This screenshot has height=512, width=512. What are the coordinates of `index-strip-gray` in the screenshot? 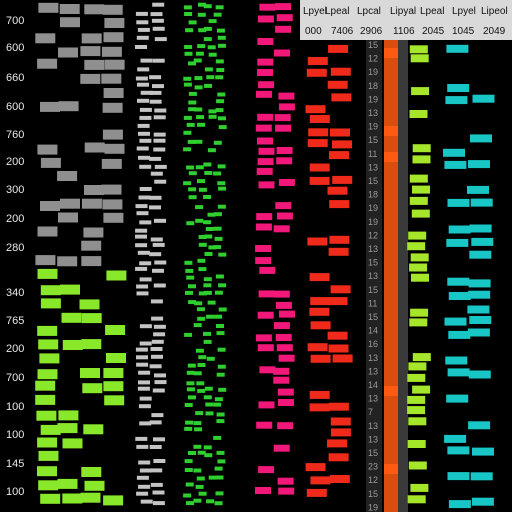 It's located at (403, 276).